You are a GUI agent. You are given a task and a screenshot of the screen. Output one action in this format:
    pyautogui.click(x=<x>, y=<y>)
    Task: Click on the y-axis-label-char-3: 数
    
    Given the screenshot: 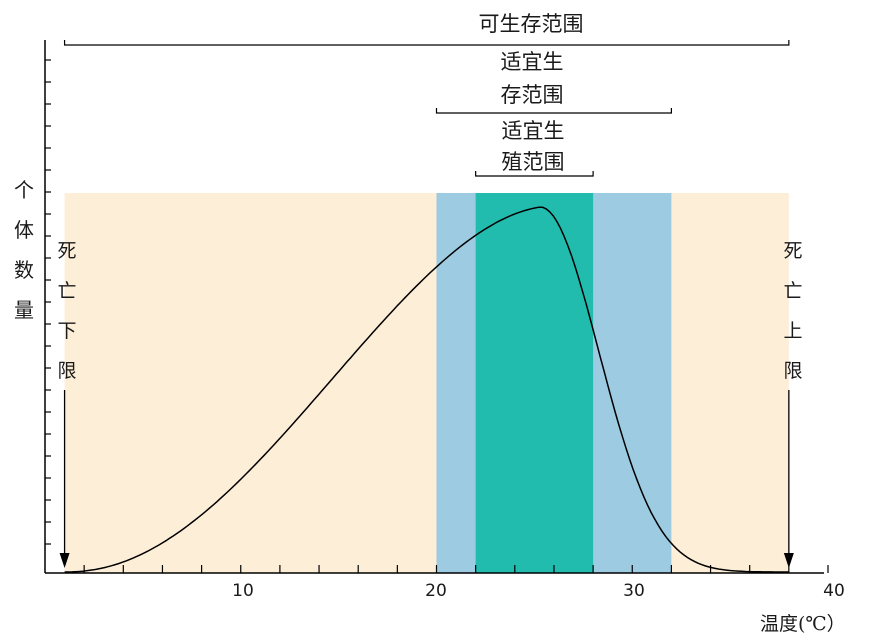 What is the action you would take?
    pyautogui.click(x=24, y=270)
    